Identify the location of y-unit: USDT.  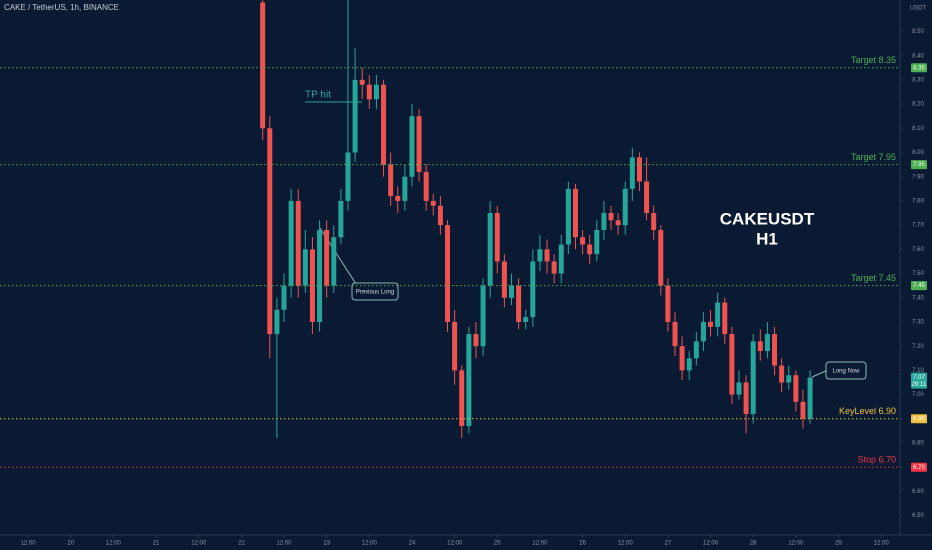
(918, 9).